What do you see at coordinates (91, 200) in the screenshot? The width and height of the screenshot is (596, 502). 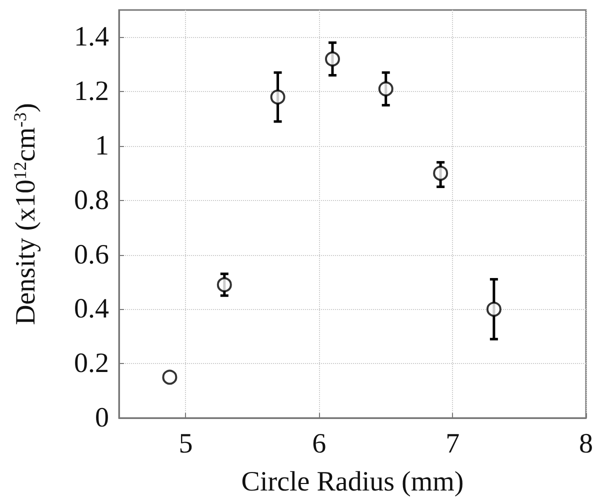 I see `y-tick-label: 0.8` at bounding box center [91, 200].